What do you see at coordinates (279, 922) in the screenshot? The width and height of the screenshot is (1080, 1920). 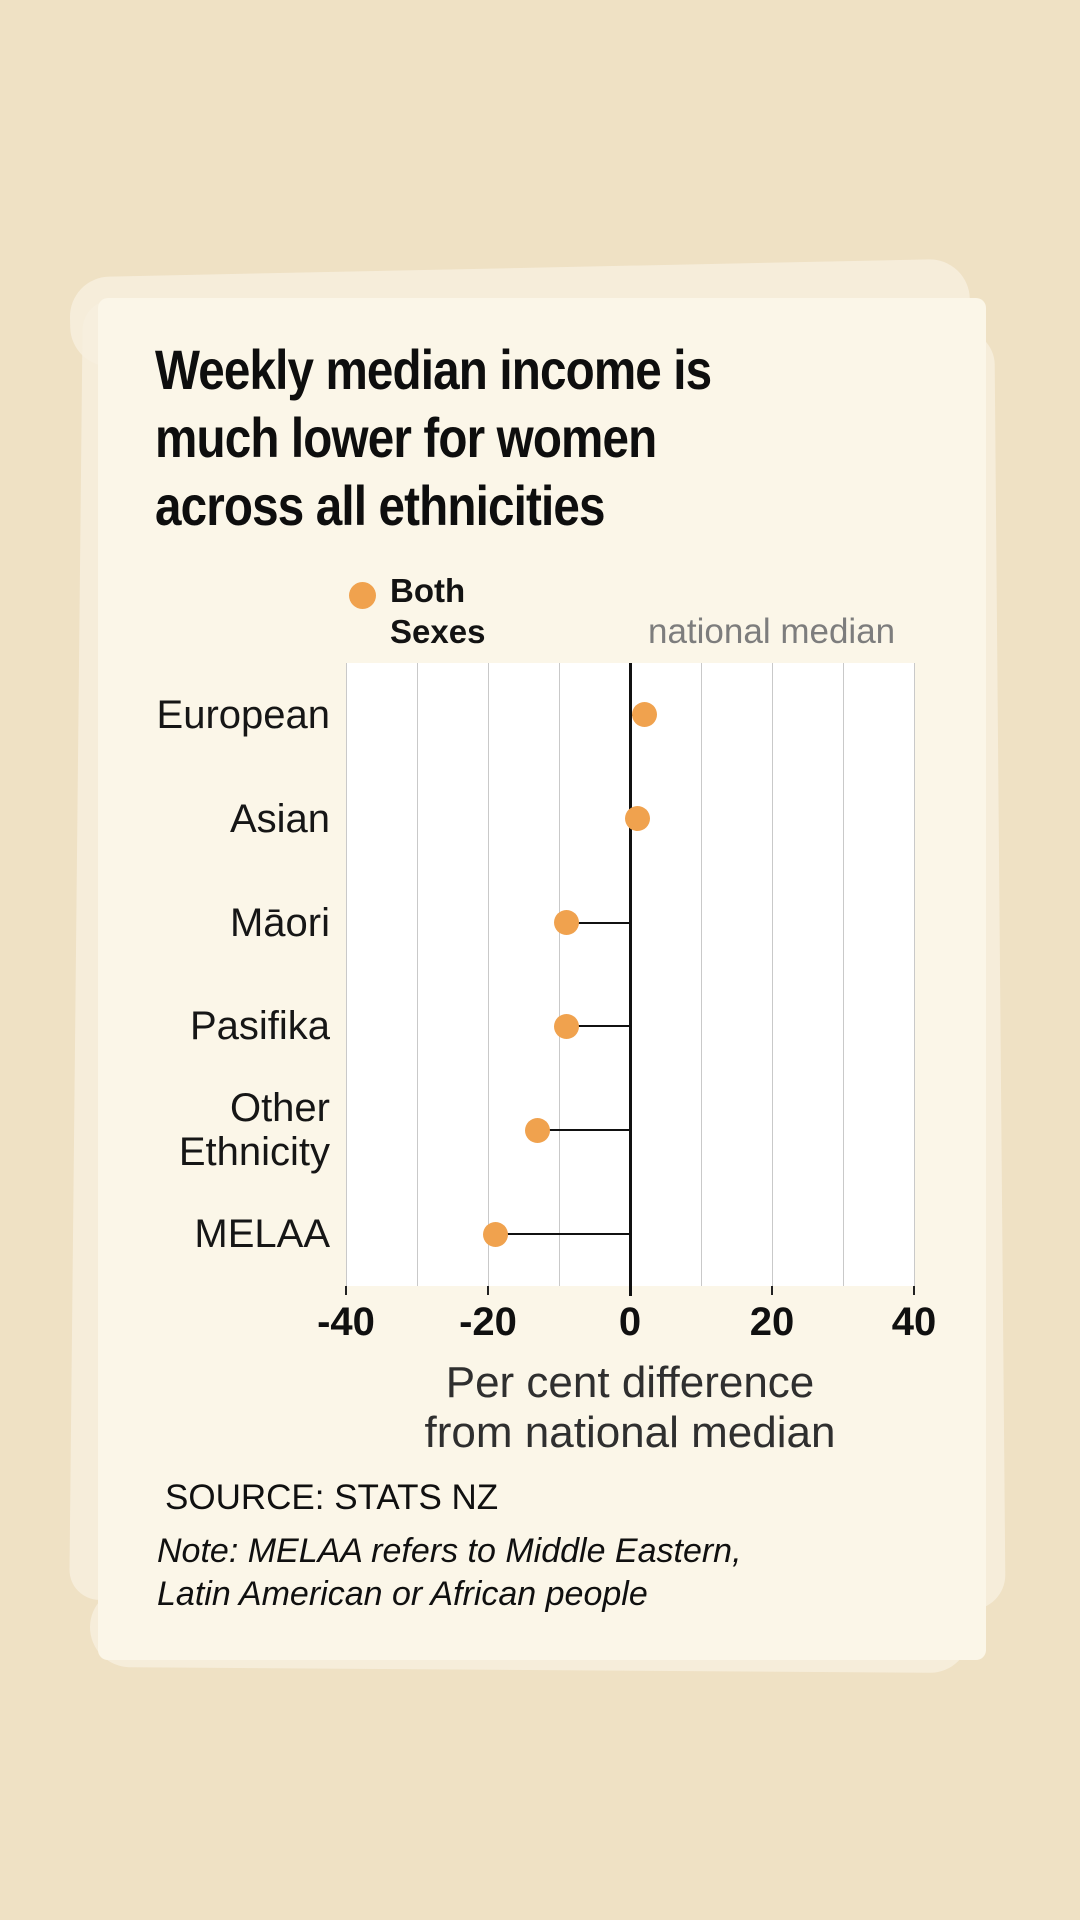 I see `category-label-maori: Māori` at bounding box center [279, 922].